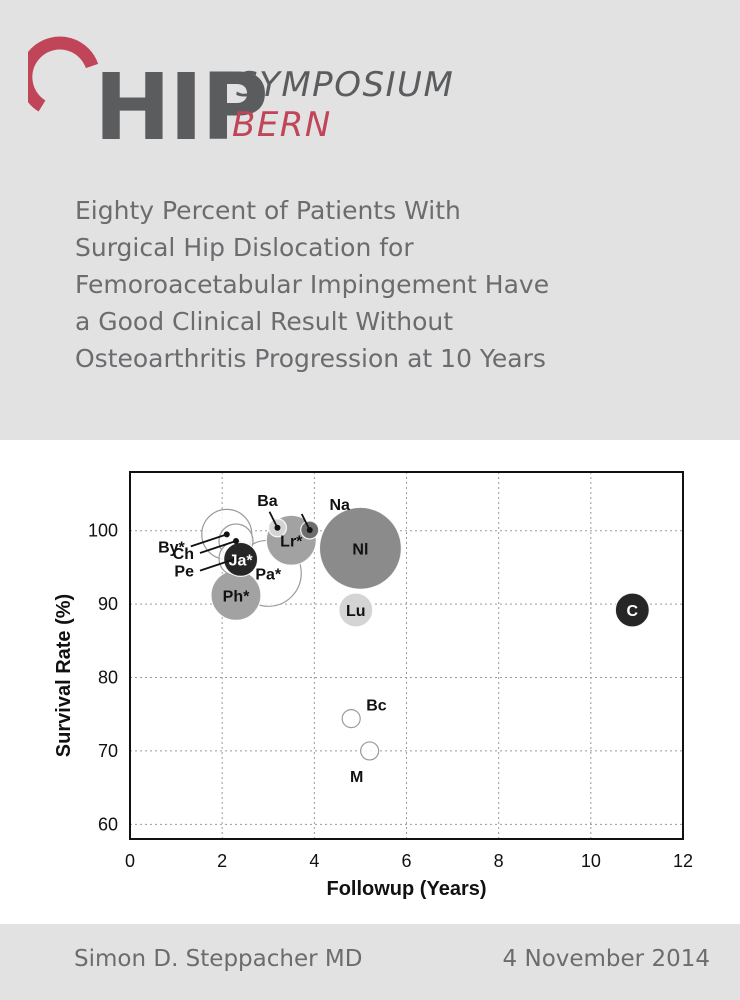  What do you see at coordinates (376, 706) in the screenshot?
I see `bubble-label: Bc` at bounding box center [376, 706].